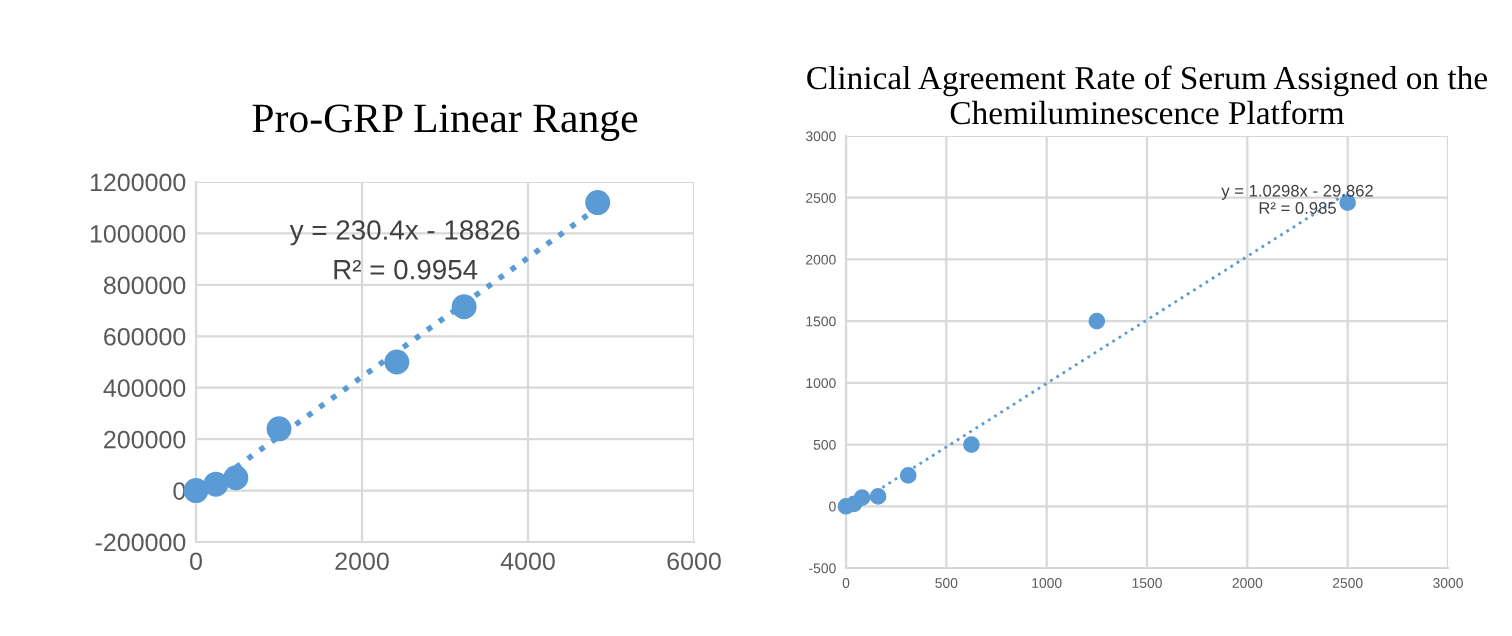  Describe the element at coordinates (145, 336) in the screenshot. I see `y-tick-label: 600000` at that location.